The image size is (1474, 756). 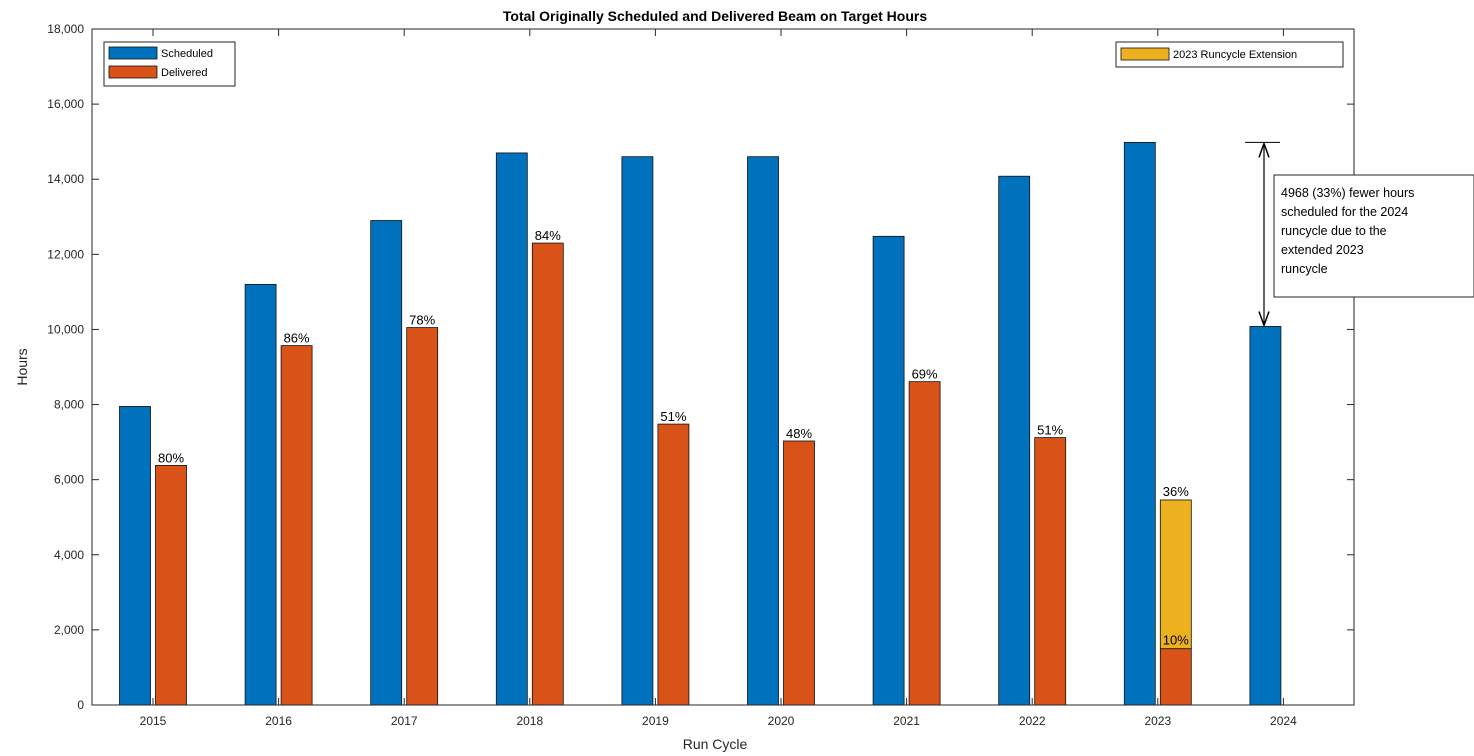 What do you see at coordinates (171, 457) in the screenshot?
I see `bar-label-delivered: 80%` at bounding box center [171, 457].